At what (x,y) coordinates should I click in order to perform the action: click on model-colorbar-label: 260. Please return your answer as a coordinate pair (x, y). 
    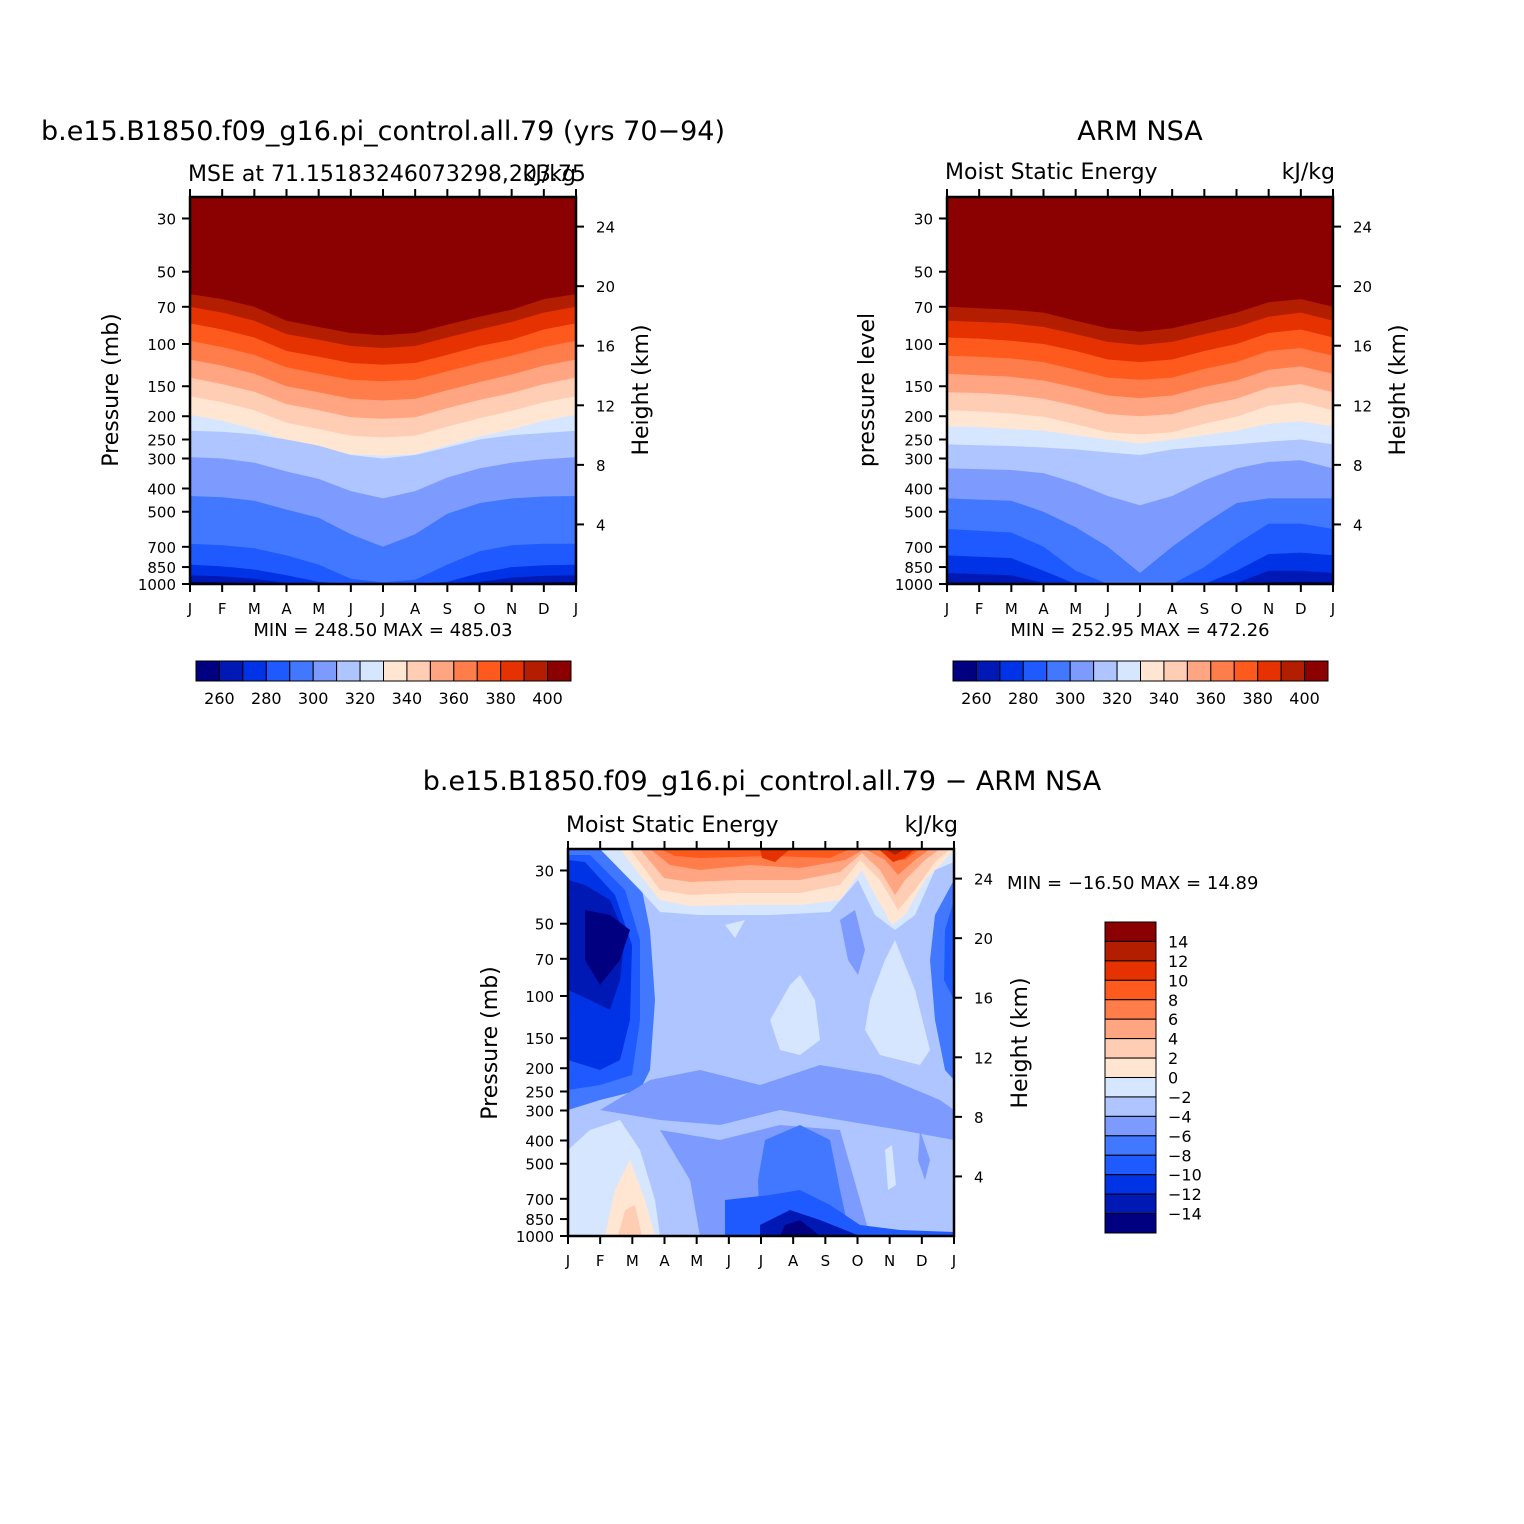
    Looking at the image, I should click on (219, 698).